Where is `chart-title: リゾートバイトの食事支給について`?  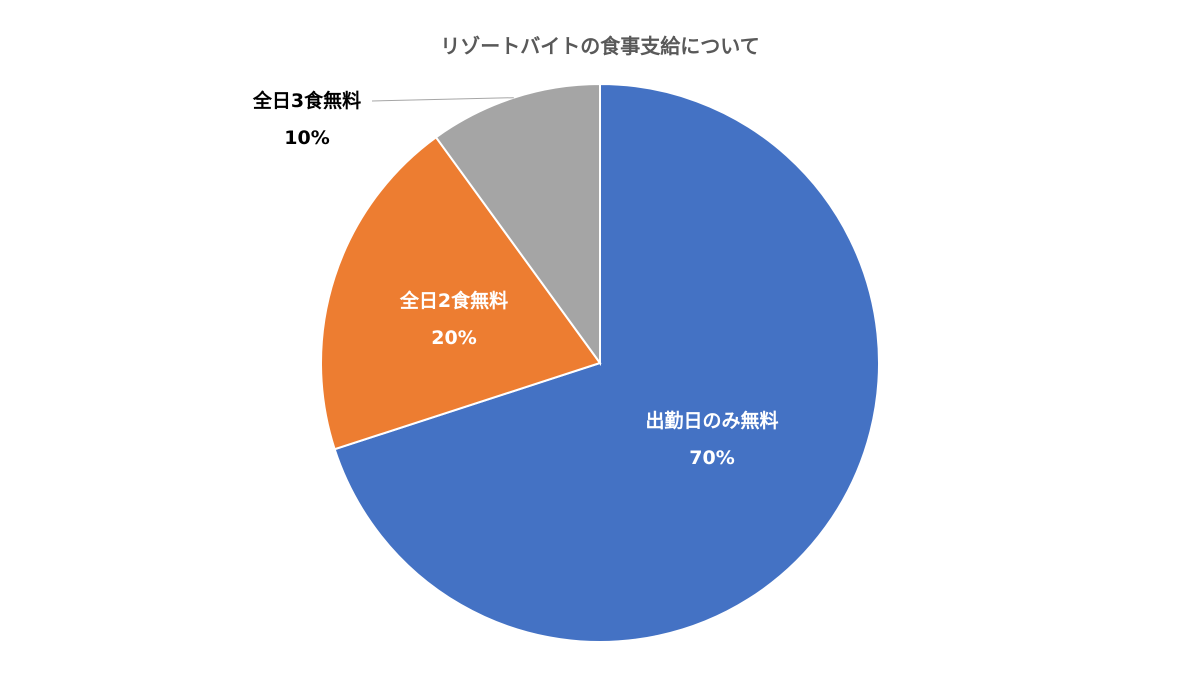 chart-title: リゾートバイトの食事支給について is located at coordinates (599, 46).